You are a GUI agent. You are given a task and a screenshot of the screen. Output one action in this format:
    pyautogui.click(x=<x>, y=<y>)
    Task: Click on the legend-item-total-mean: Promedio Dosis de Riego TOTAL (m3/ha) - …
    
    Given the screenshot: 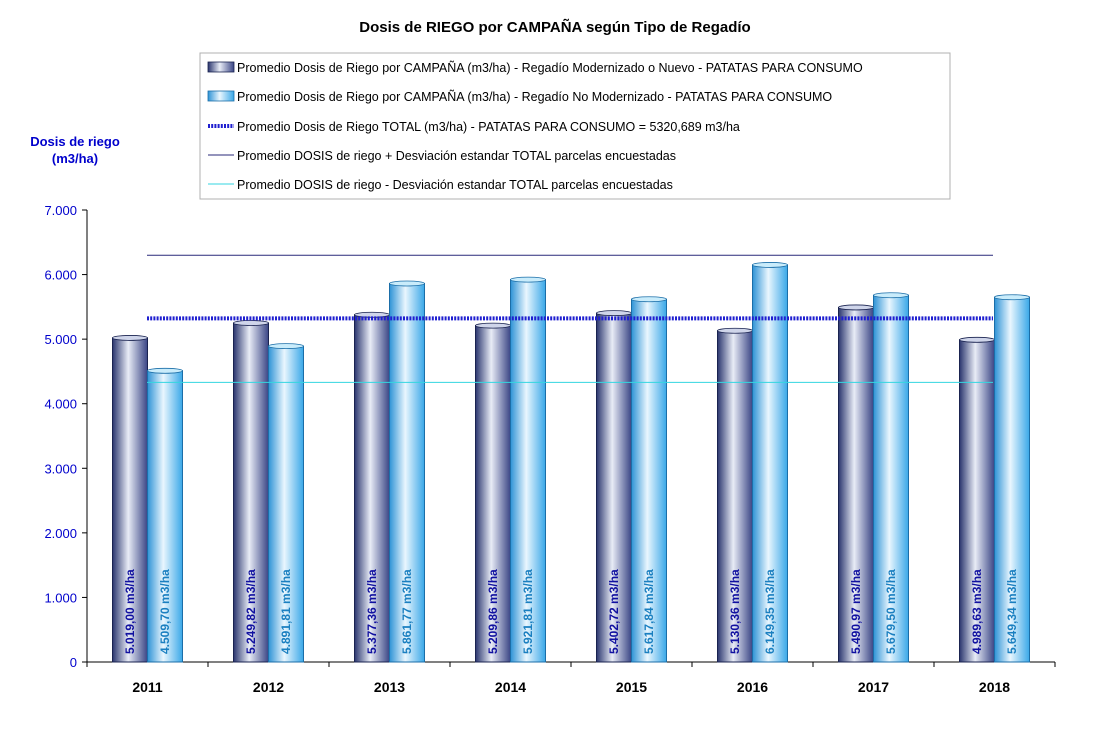 What is the action you would take?
    pyautogui.click(x=474, y=127)
    